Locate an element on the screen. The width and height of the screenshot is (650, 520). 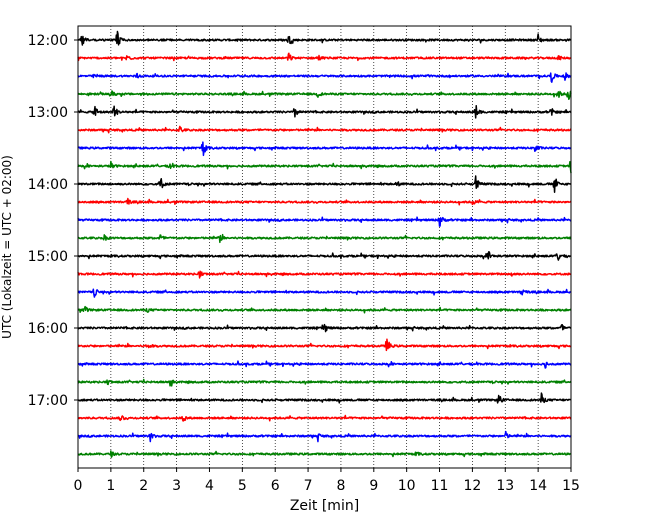
x-tick-label: 10 is located at coordinates (407, 486).